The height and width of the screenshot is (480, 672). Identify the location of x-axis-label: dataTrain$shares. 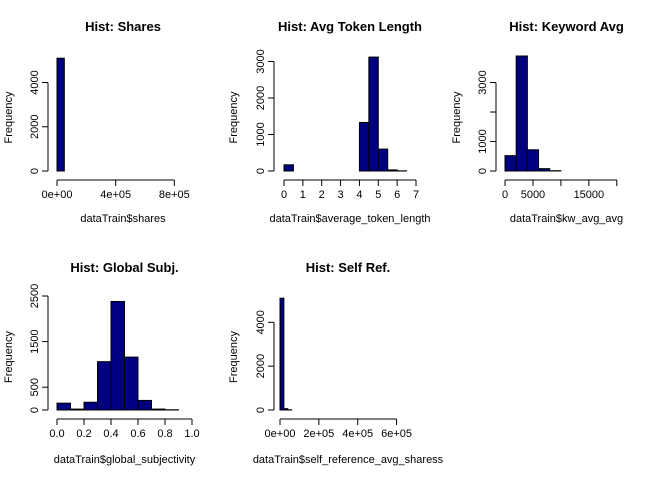
(123, 219).